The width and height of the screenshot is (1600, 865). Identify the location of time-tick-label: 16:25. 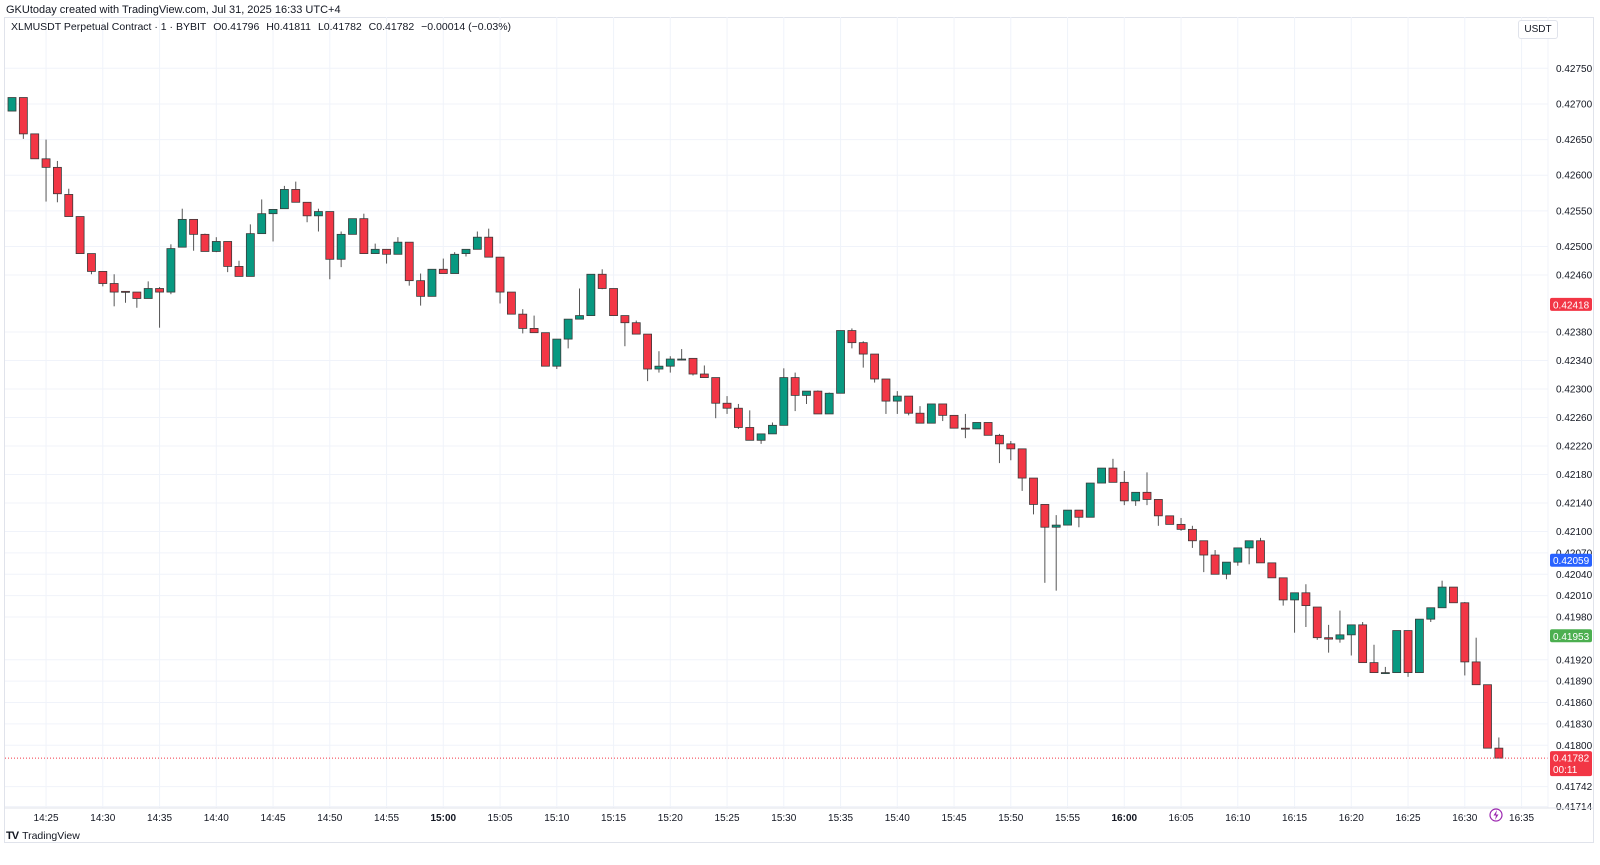
(1408, 818).